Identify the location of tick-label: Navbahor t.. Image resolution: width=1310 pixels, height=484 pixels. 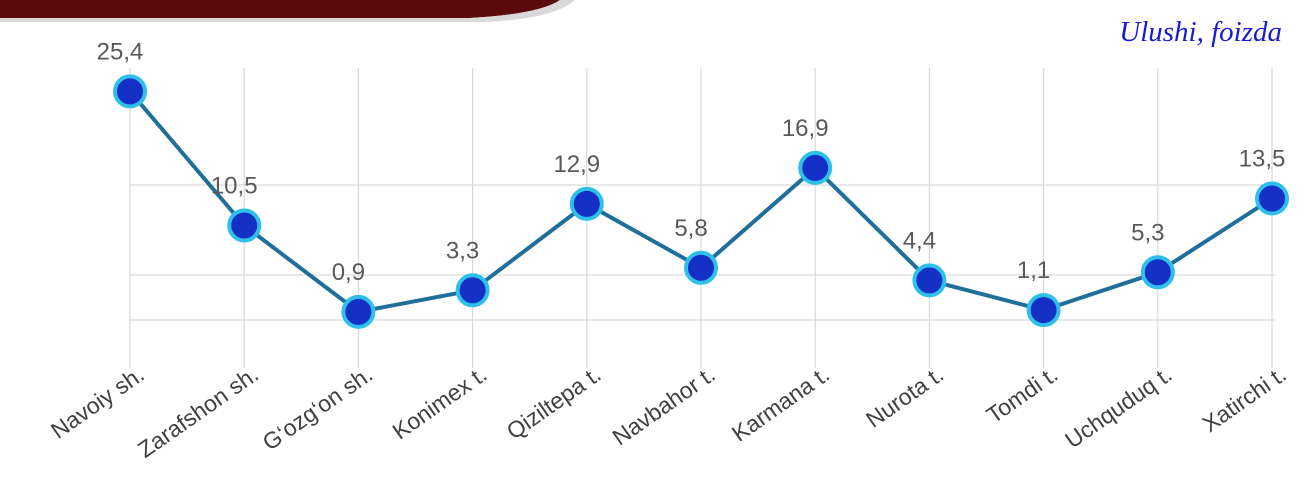
(664, 405).